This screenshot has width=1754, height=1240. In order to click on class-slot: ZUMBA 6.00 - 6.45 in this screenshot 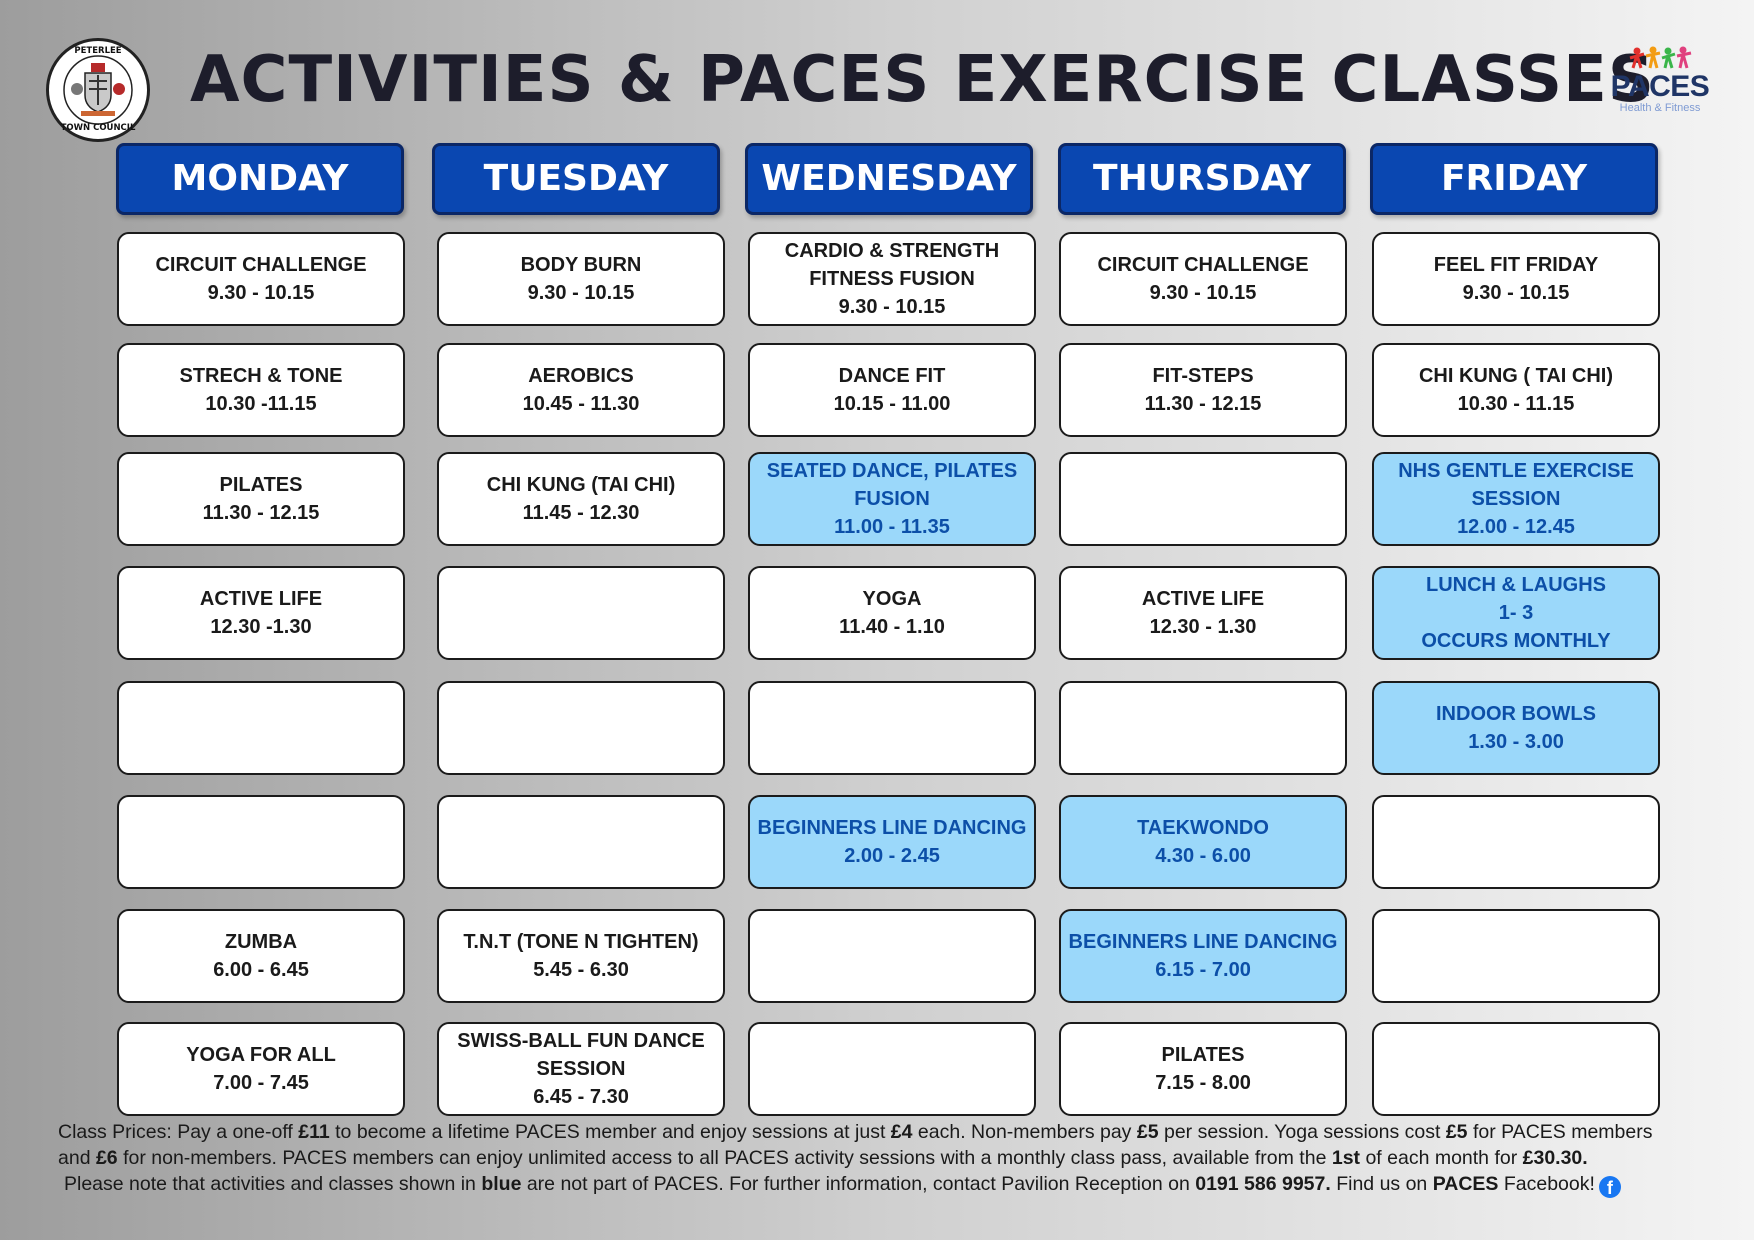, I will do `click(261, 956)`.